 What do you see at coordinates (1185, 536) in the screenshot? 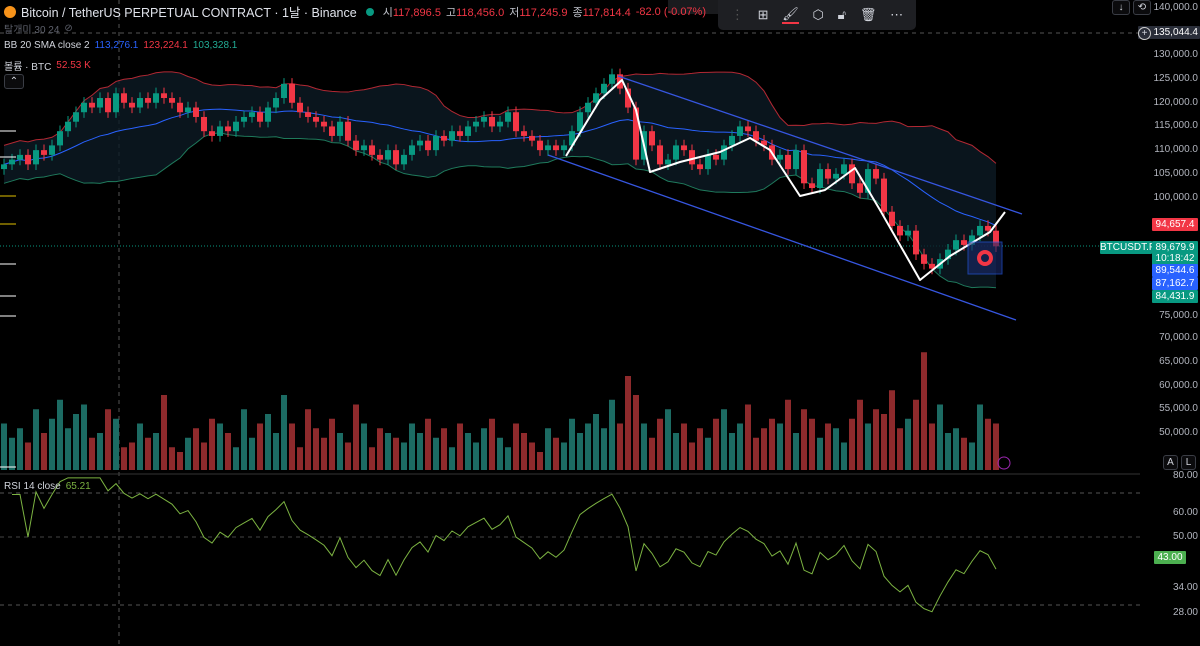
I see `rsi-axis-label: 50.00` at bounding box center [1185, 536].